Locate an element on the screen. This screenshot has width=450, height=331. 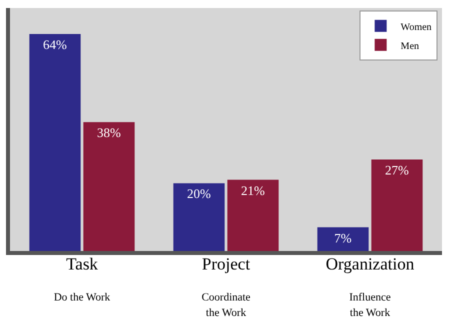
legend-label: Women is located at coordinates (416, 27).